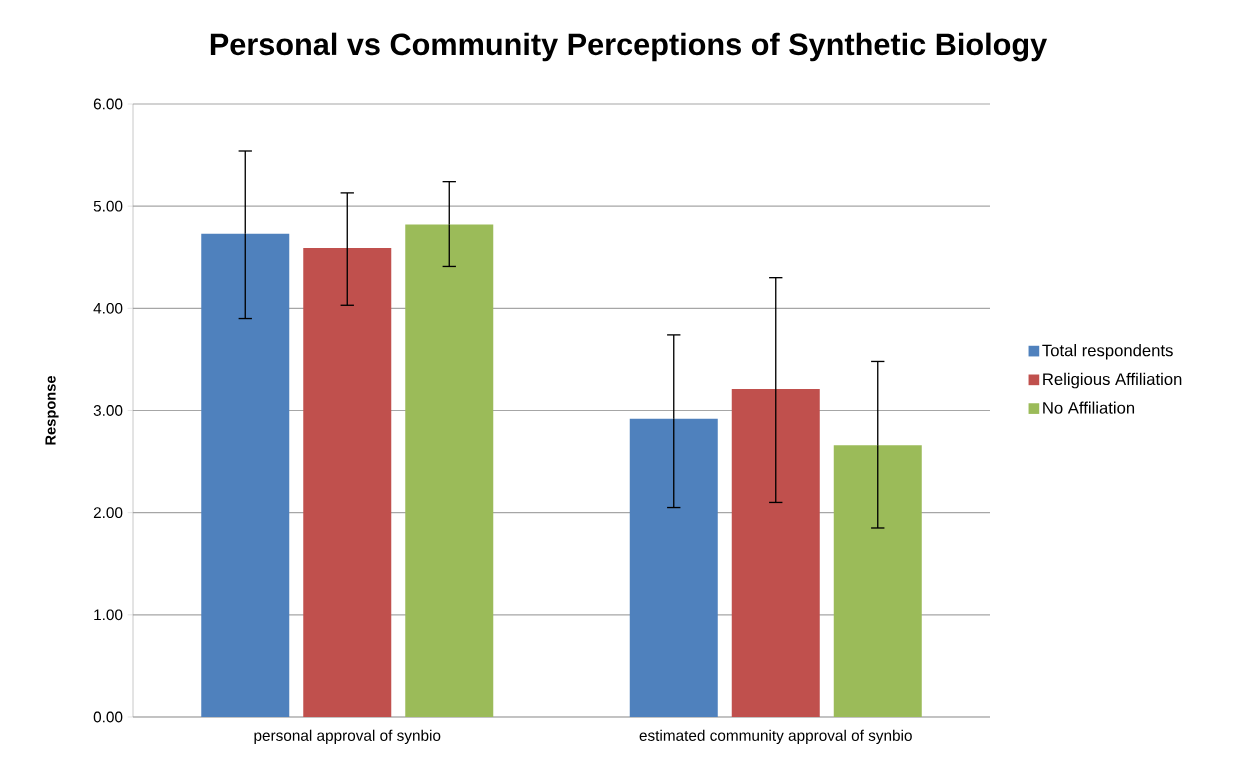  Describe the element at coordinates (108, 615) in the screenshot. I see `y-tick-label: 1.00` at that location.